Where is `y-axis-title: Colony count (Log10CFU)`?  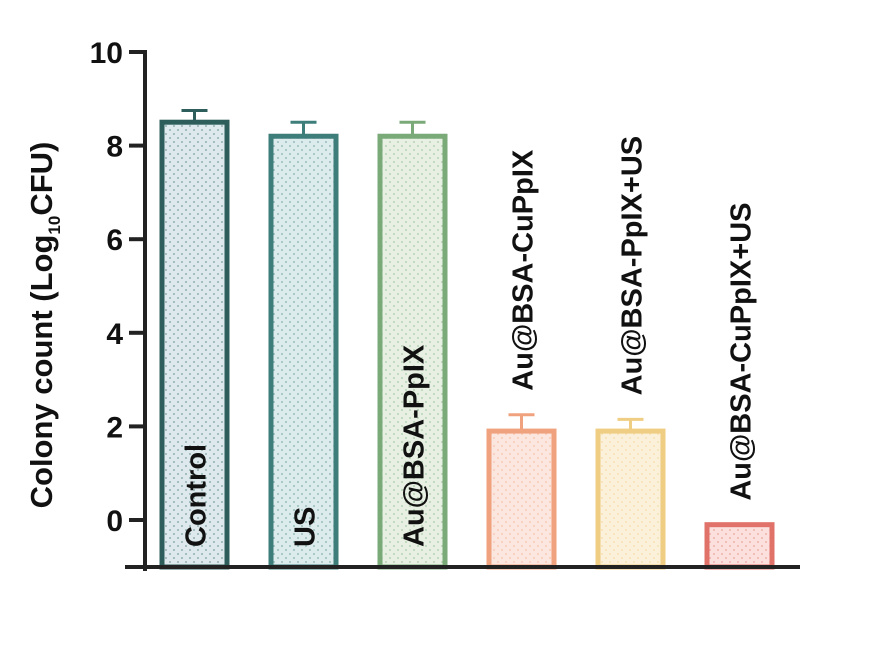
y-axis-title: Colony count (Log10CFU) is located at coordinates (44, 325).